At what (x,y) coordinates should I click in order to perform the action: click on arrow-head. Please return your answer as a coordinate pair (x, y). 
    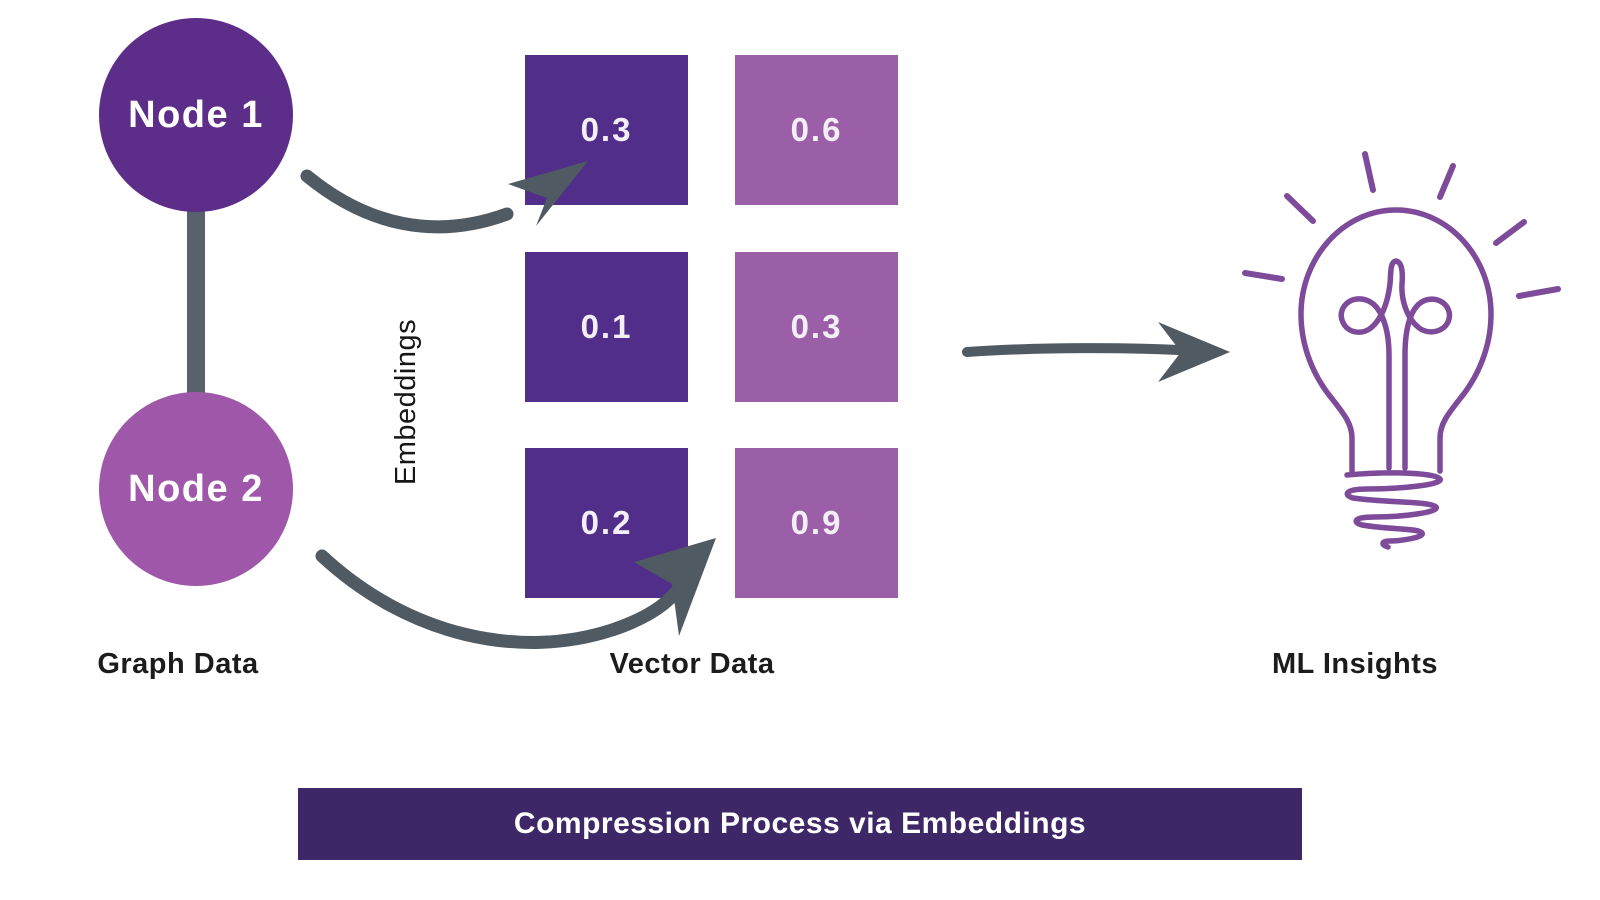
    Looking at the image, I should click on (1194, 352).